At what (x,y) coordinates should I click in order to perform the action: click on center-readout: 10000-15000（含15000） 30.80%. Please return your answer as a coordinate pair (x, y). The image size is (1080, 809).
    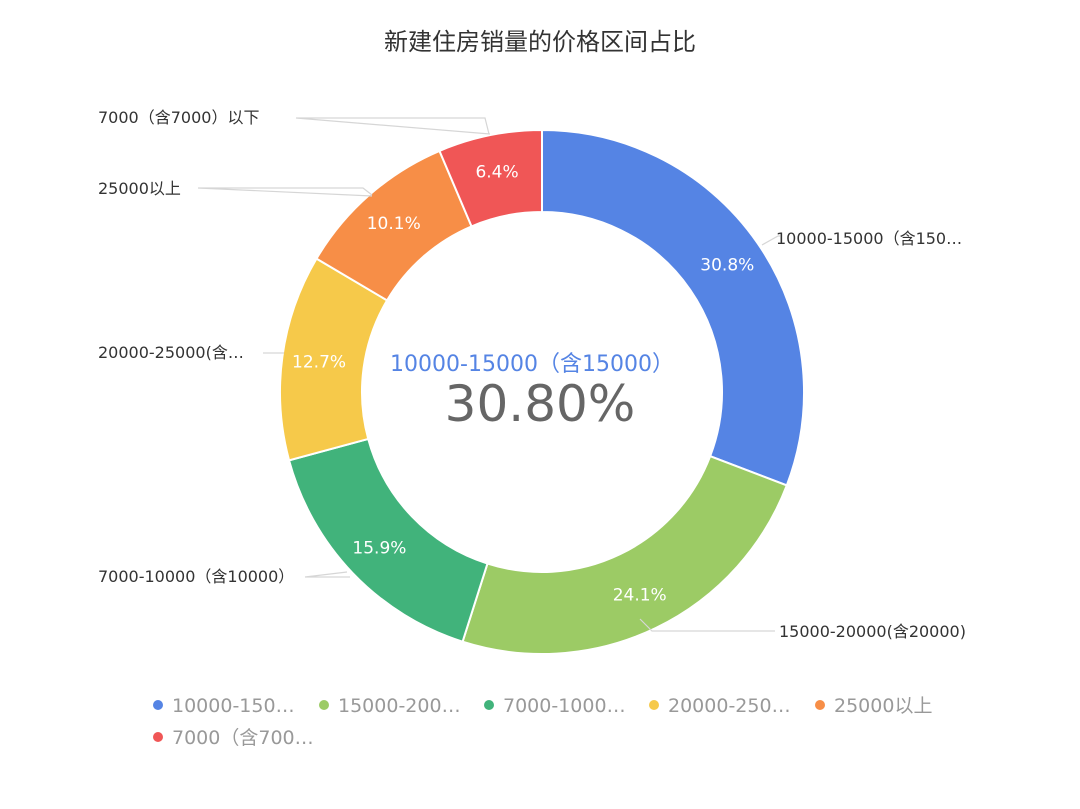
    Looking at the image, I should click on (532, 392).